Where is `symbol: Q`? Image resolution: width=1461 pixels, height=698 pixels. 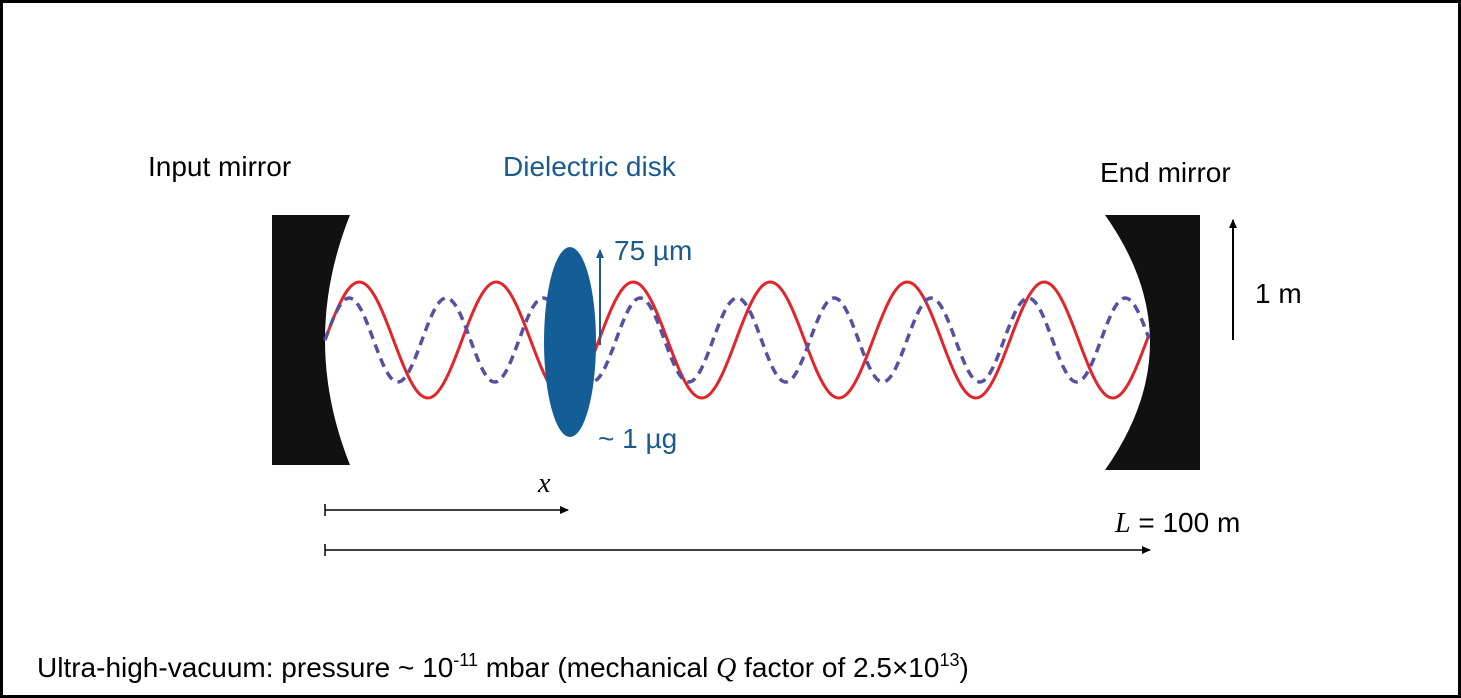
symbol: Q is located at coordinates (726, 668).